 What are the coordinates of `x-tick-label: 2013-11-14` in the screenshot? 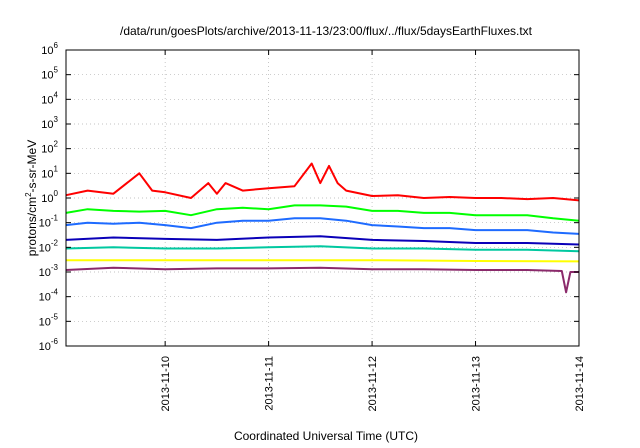 It's located at (580, 383).